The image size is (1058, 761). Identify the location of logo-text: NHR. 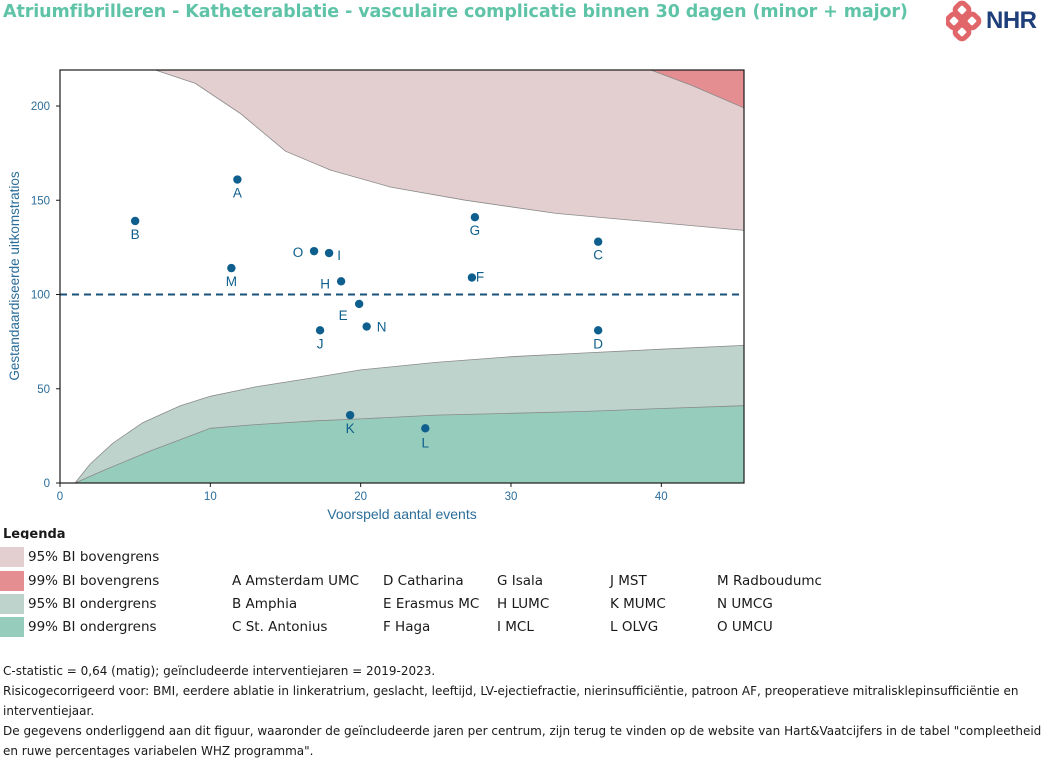
(1011, 20).